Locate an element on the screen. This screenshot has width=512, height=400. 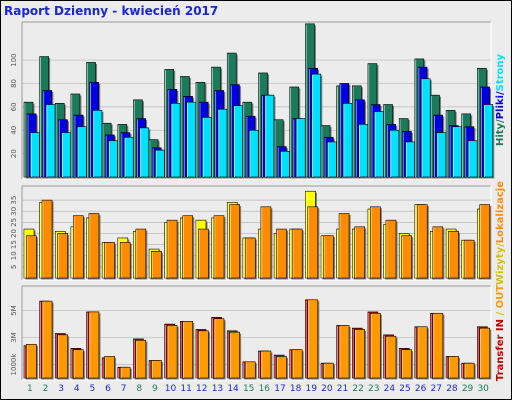
middle-tick-label: 10 is located at coordinates (14, 255).